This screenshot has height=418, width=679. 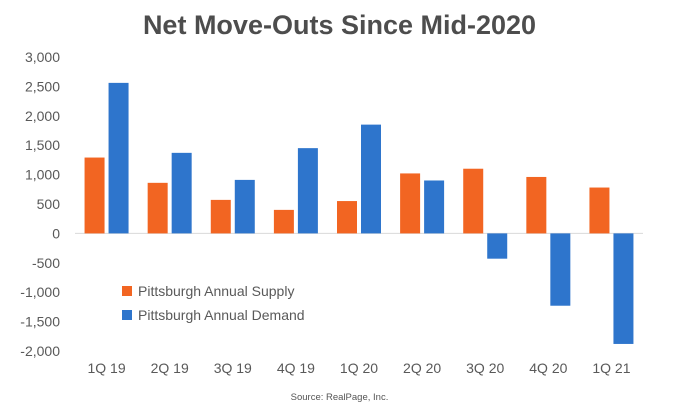 I want to click on x-tick-label: 2Q 20, so click(x=422, y=368).